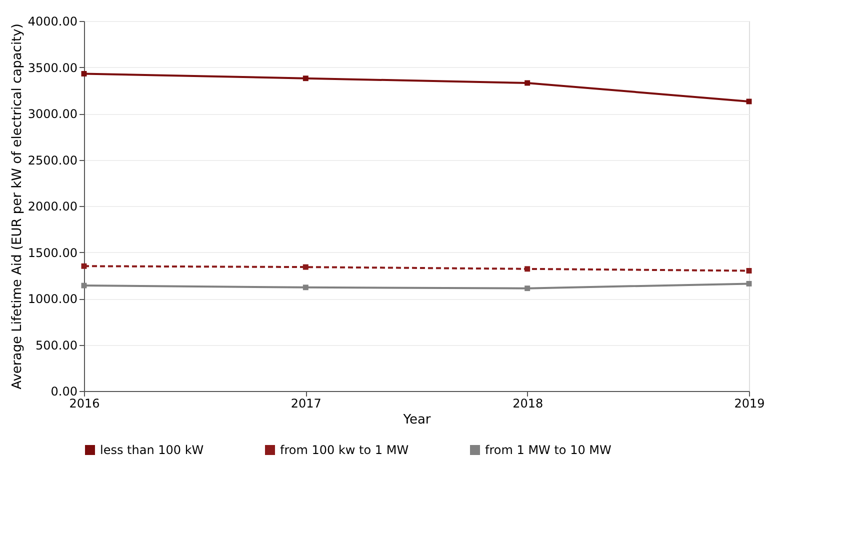 This screenshot has height=534, width=846. I want to click on x-axis-title: Year, so click(417, 420).